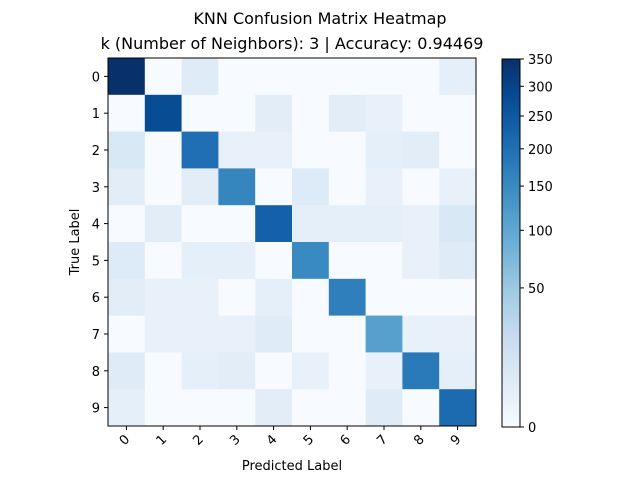 The image size is (640, 480). What do you see at coordinates (96, 372) in the screenshot?
I see `y-tick-label: 8` at bounding box center [96, 372].